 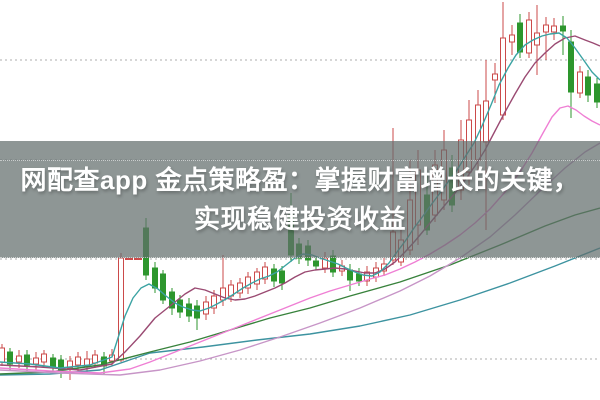 What do you see at coordinates (299, 218) in the screenshot?
I see `headline-line-2: 实现稳健投资收益` at bounding box center [299, 218].